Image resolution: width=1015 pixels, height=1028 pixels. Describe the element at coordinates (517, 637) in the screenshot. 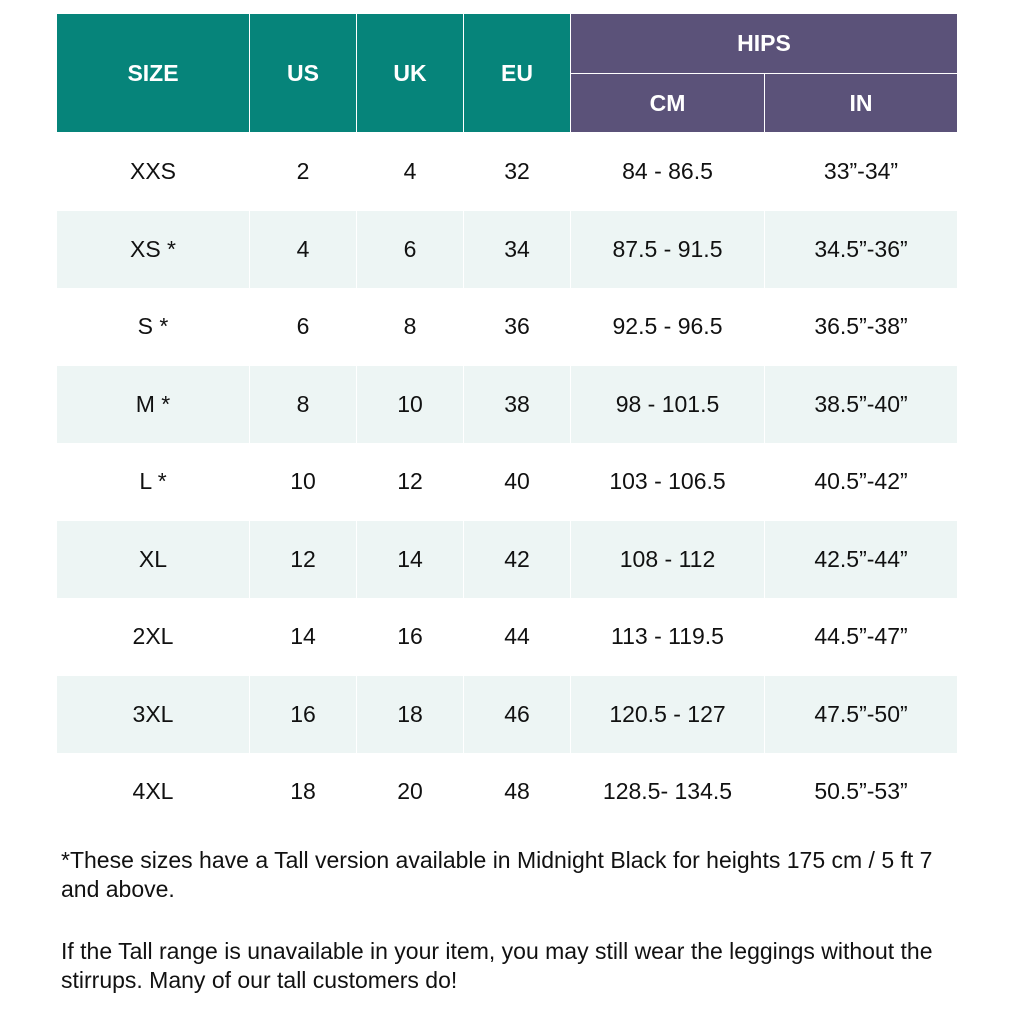

I see `cell-eu: 44` at that location.